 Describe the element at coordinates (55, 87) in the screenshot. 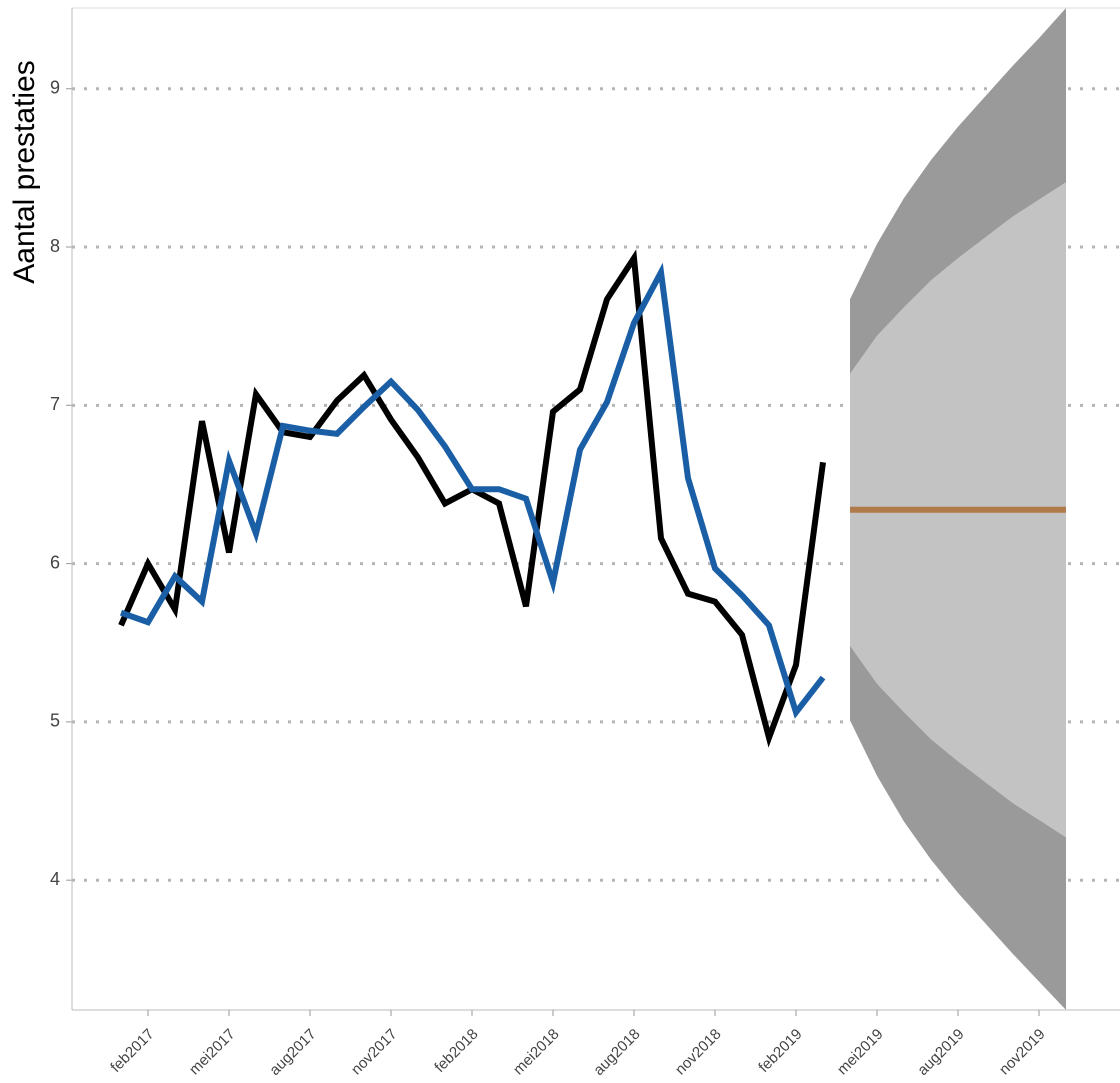

I see `y-tick-label: 9` at that location.